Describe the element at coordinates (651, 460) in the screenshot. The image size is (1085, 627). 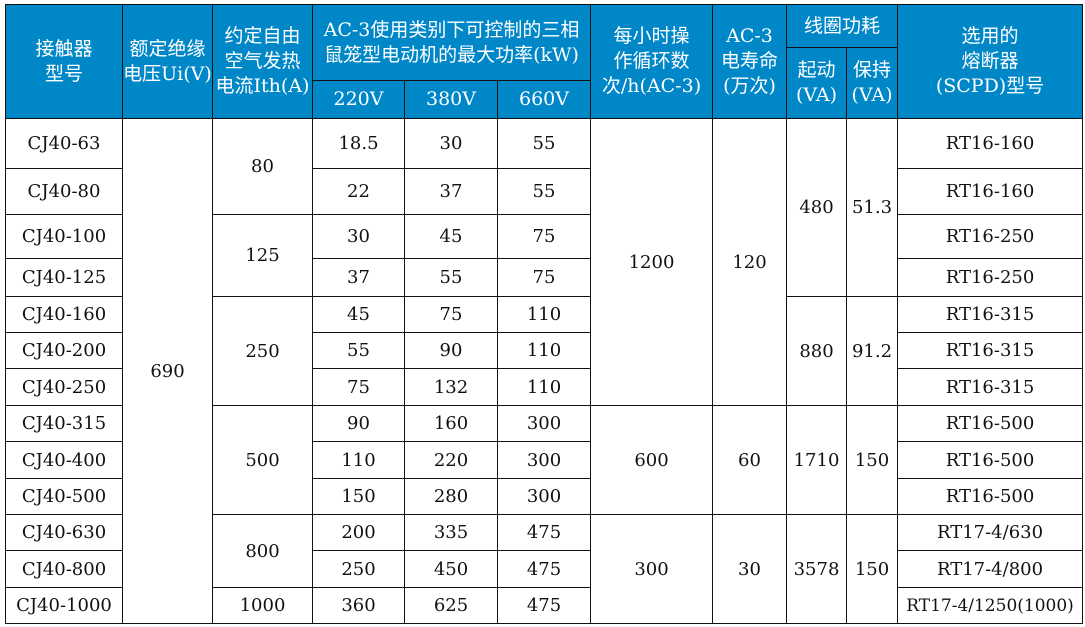
I see `cell-cycles: 600` at that location.